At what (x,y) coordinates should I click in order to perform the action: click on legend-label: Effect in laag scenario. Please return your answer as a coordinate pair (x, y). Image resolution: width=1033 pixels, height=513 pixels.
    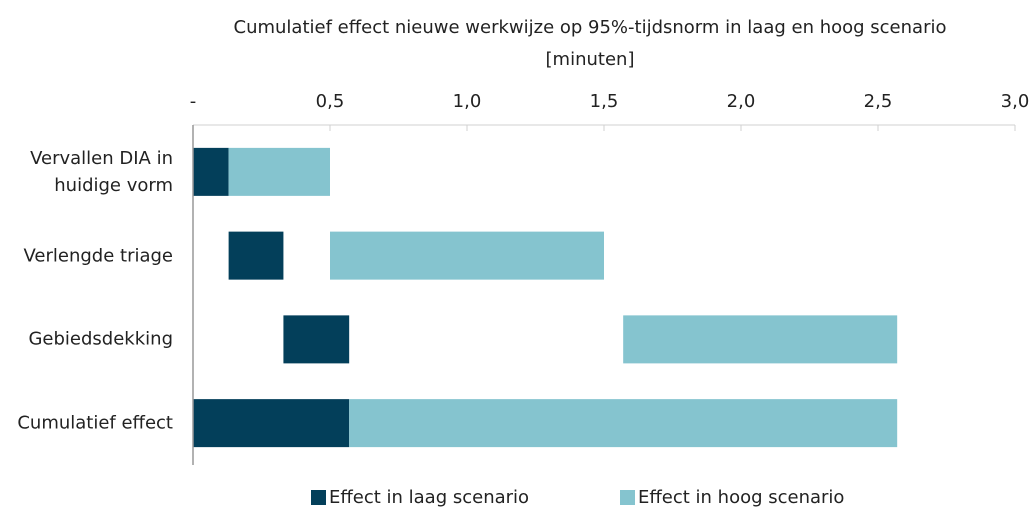
    Looking at the image, I should click on (429, 497).